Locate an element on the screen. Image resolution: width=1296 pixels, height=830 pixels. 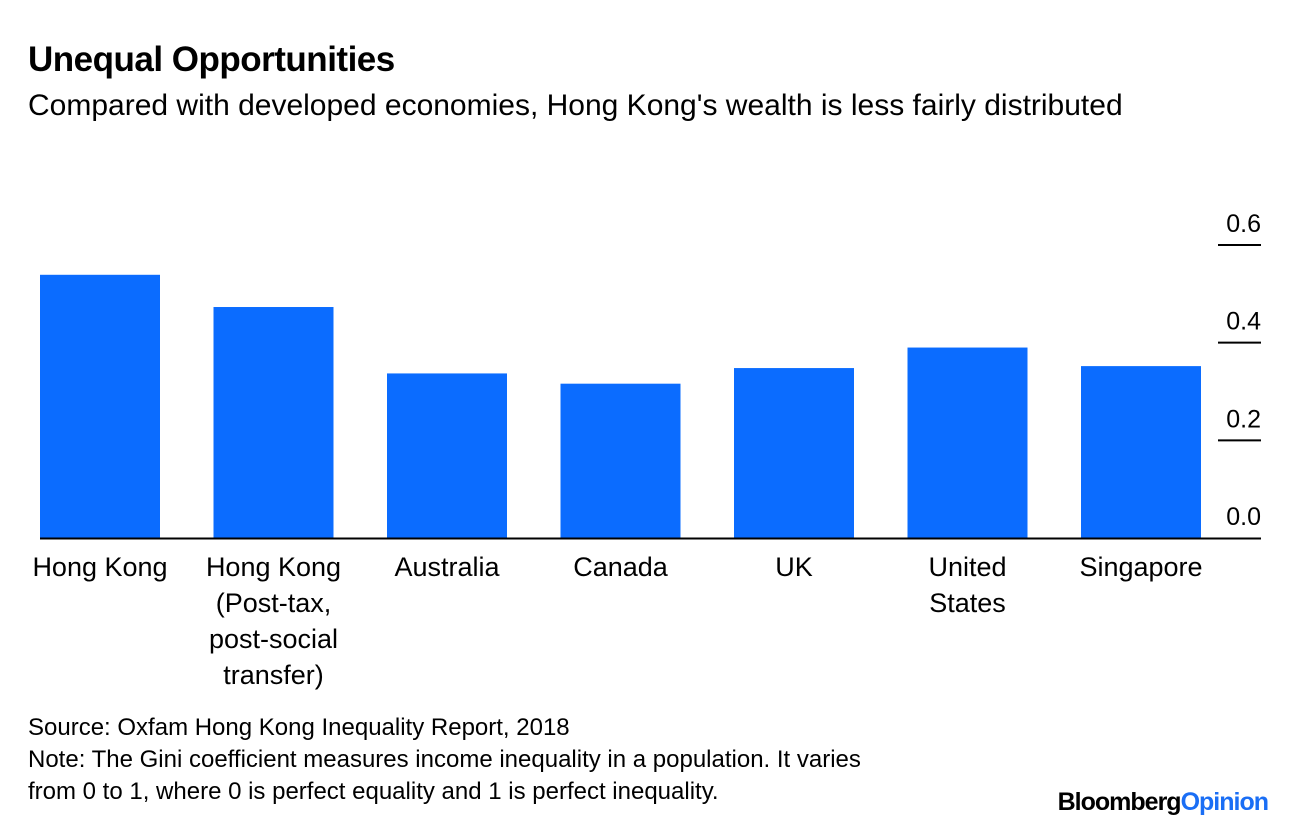
x-tick-label-6: Singapore is located at coordinates (1140, 567).